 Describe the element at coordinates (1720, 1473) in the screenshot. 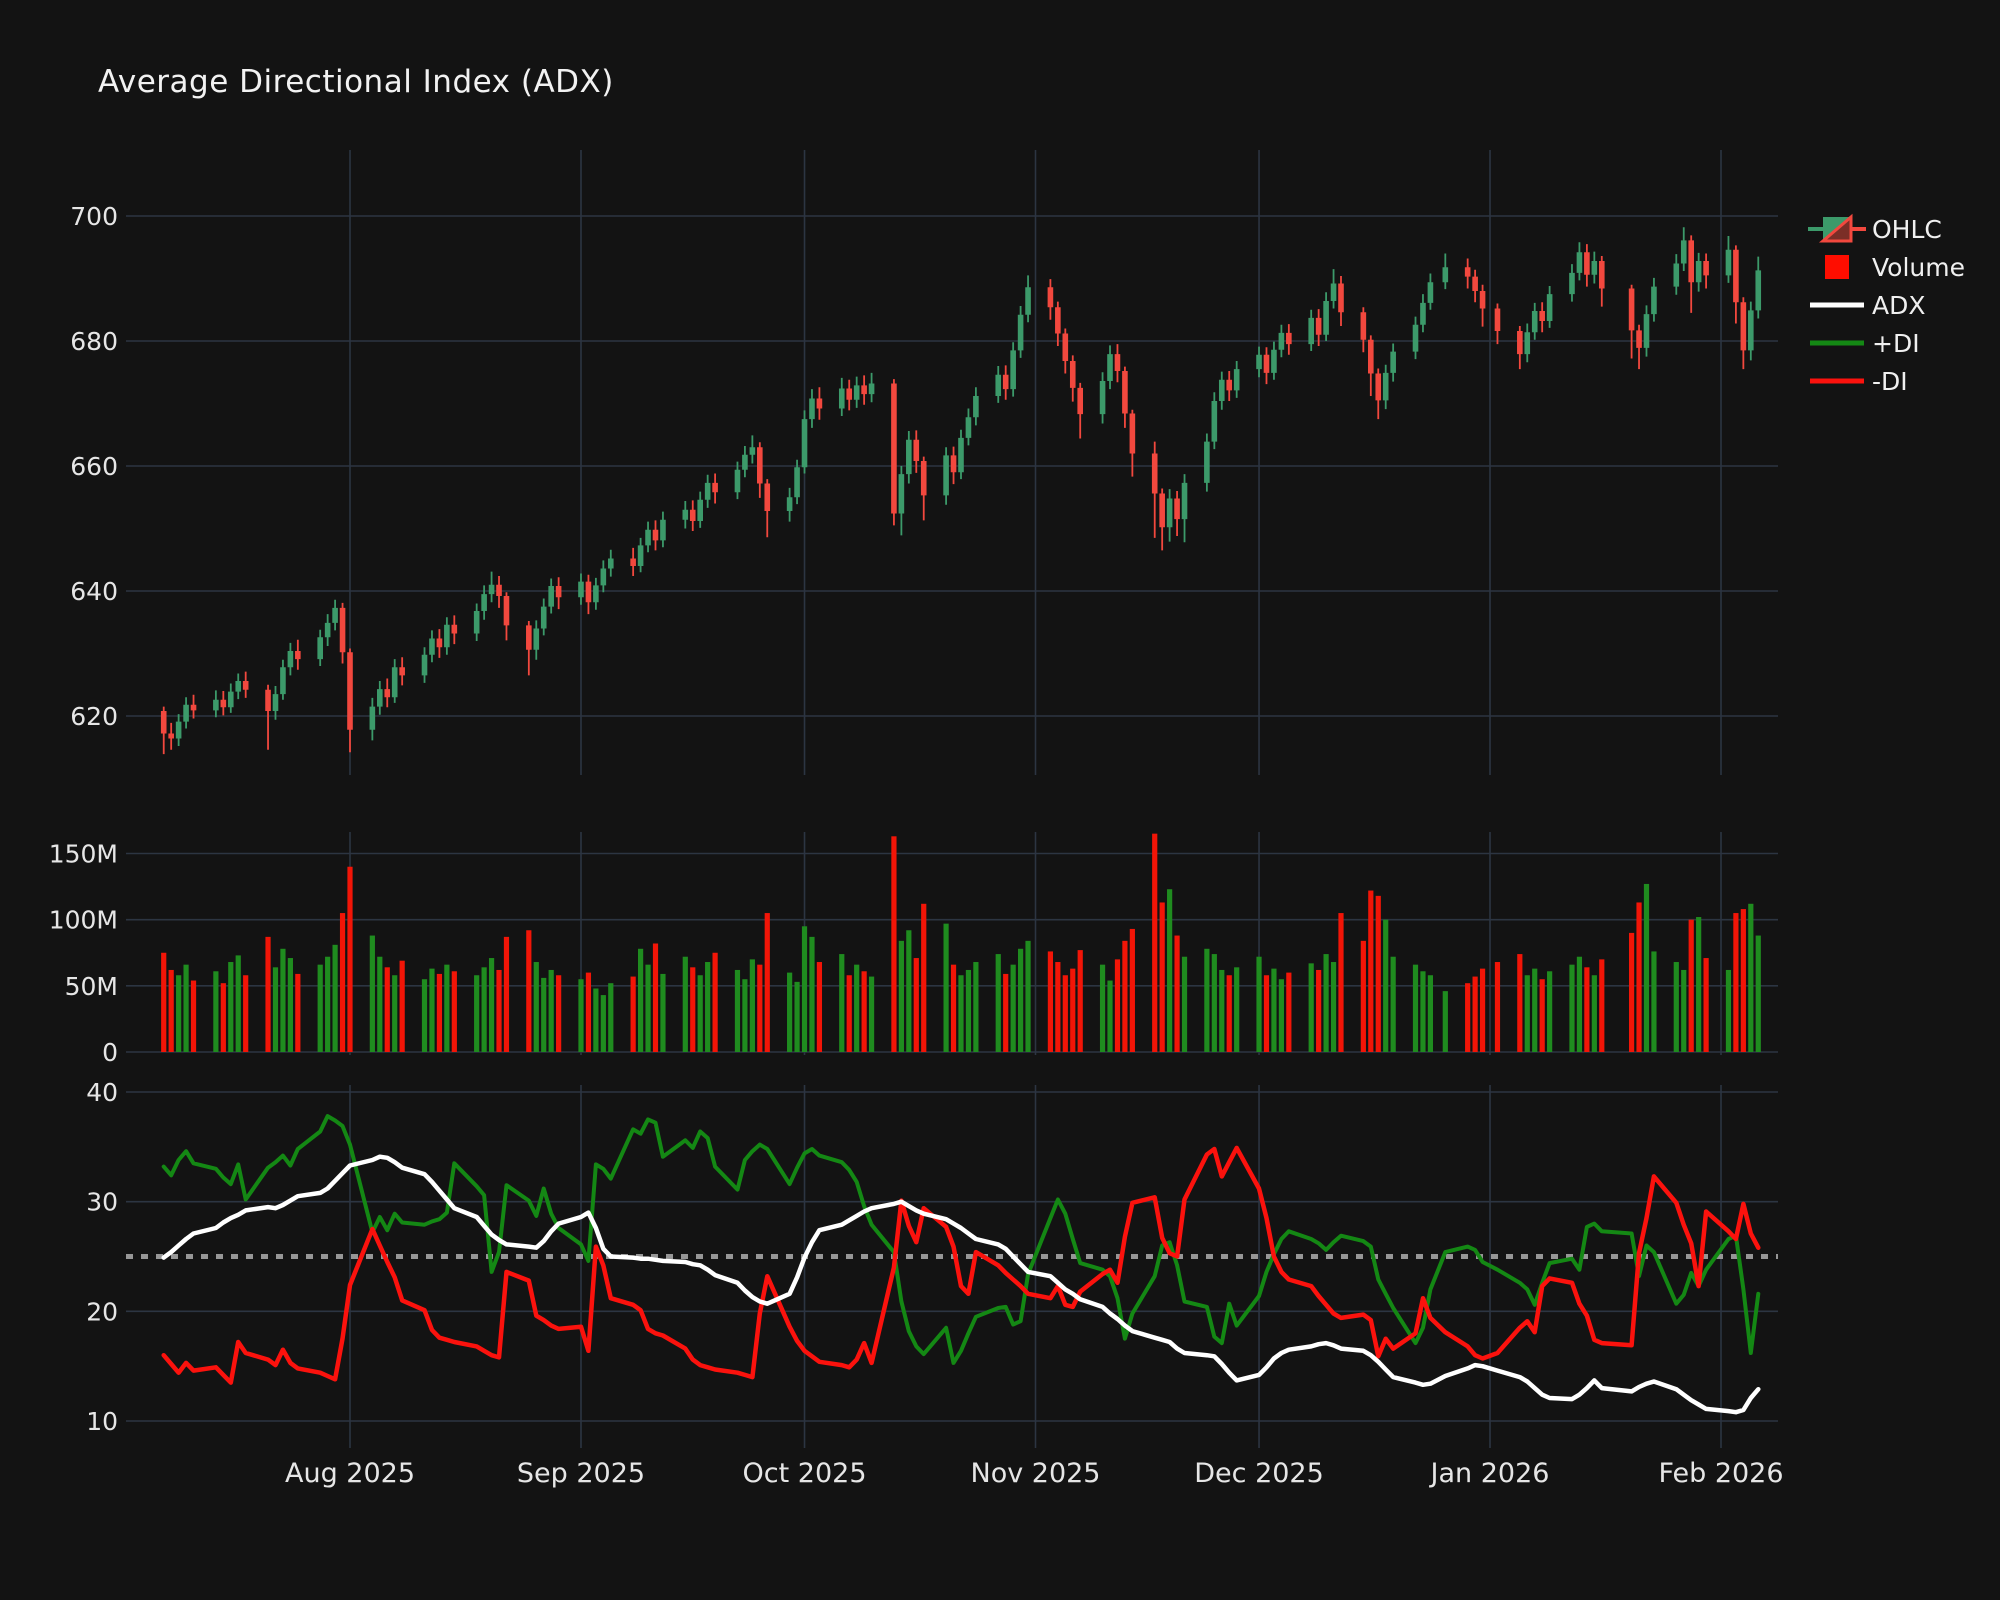

I see `x-axis-month-label: Feb 2026` at that location.